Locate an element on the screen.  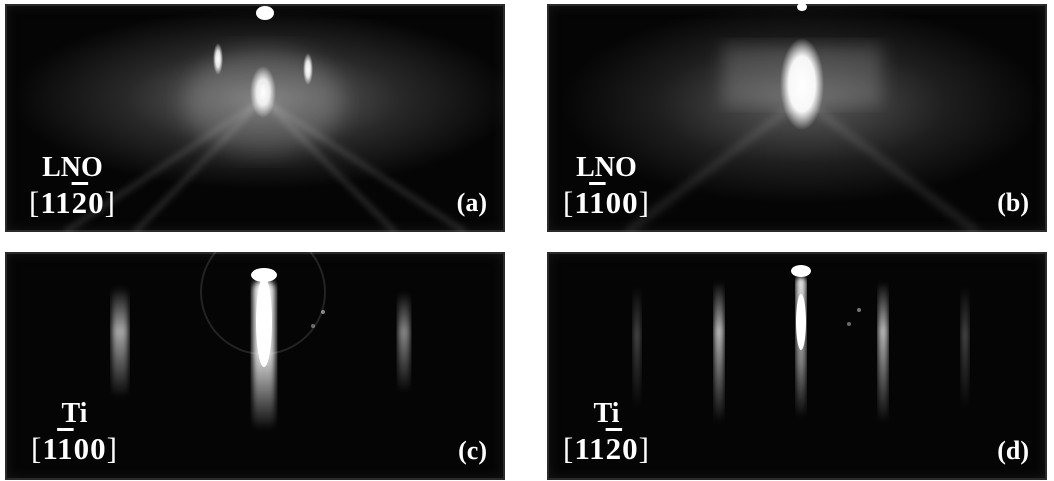
direct-beam-b is located at coordinates (802, 7).